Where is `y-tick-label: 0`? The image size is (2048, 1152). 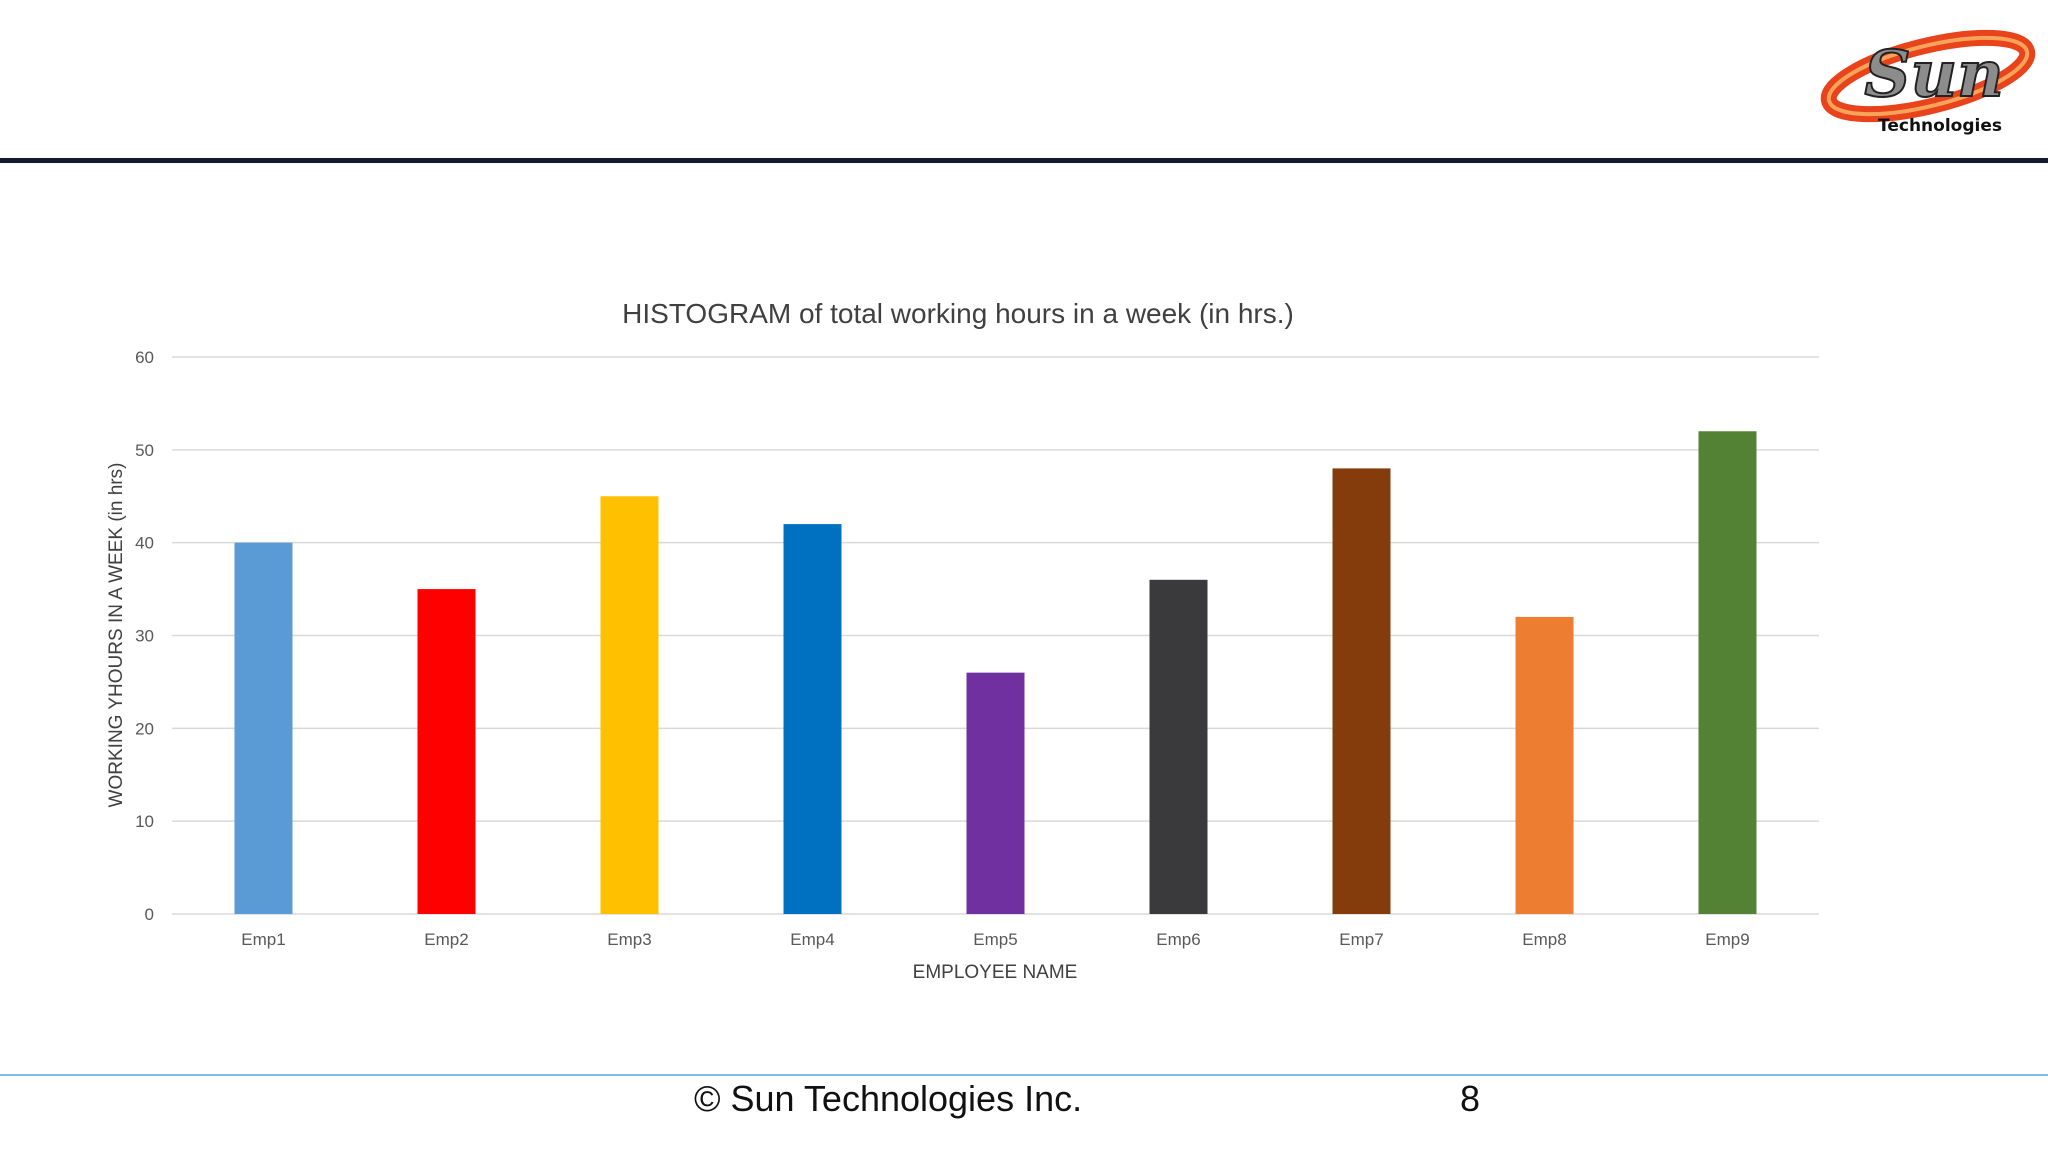
y-tick-label: 0 is located at coordinates (149, 914).